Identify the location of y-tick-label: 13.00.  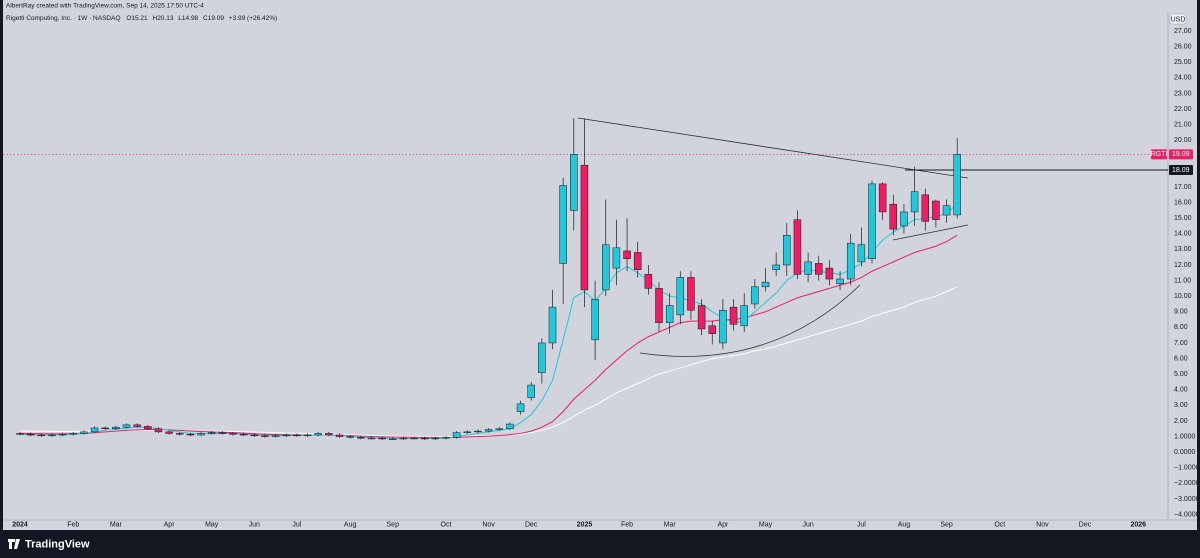
(1183, 249).